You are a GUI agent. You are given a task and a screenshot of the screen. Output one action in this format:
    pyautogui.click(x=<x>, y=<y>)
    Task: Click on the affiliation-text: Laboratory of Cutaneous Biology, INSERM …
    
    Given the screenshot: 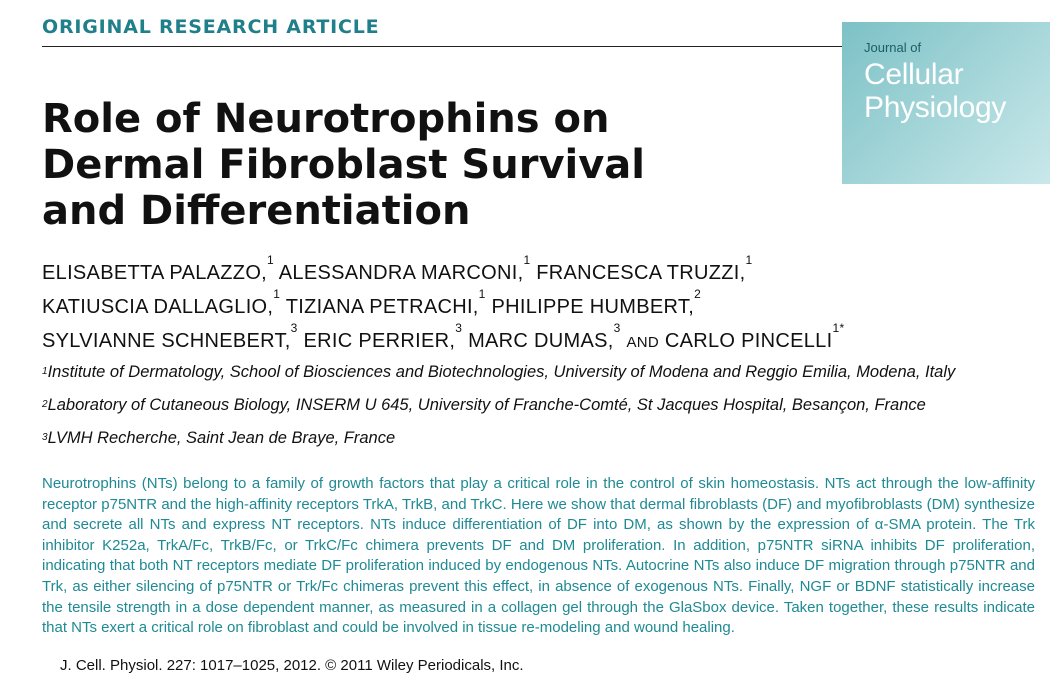 What is the action you would take?
    pyautogui.click(x=486, y=405)
    